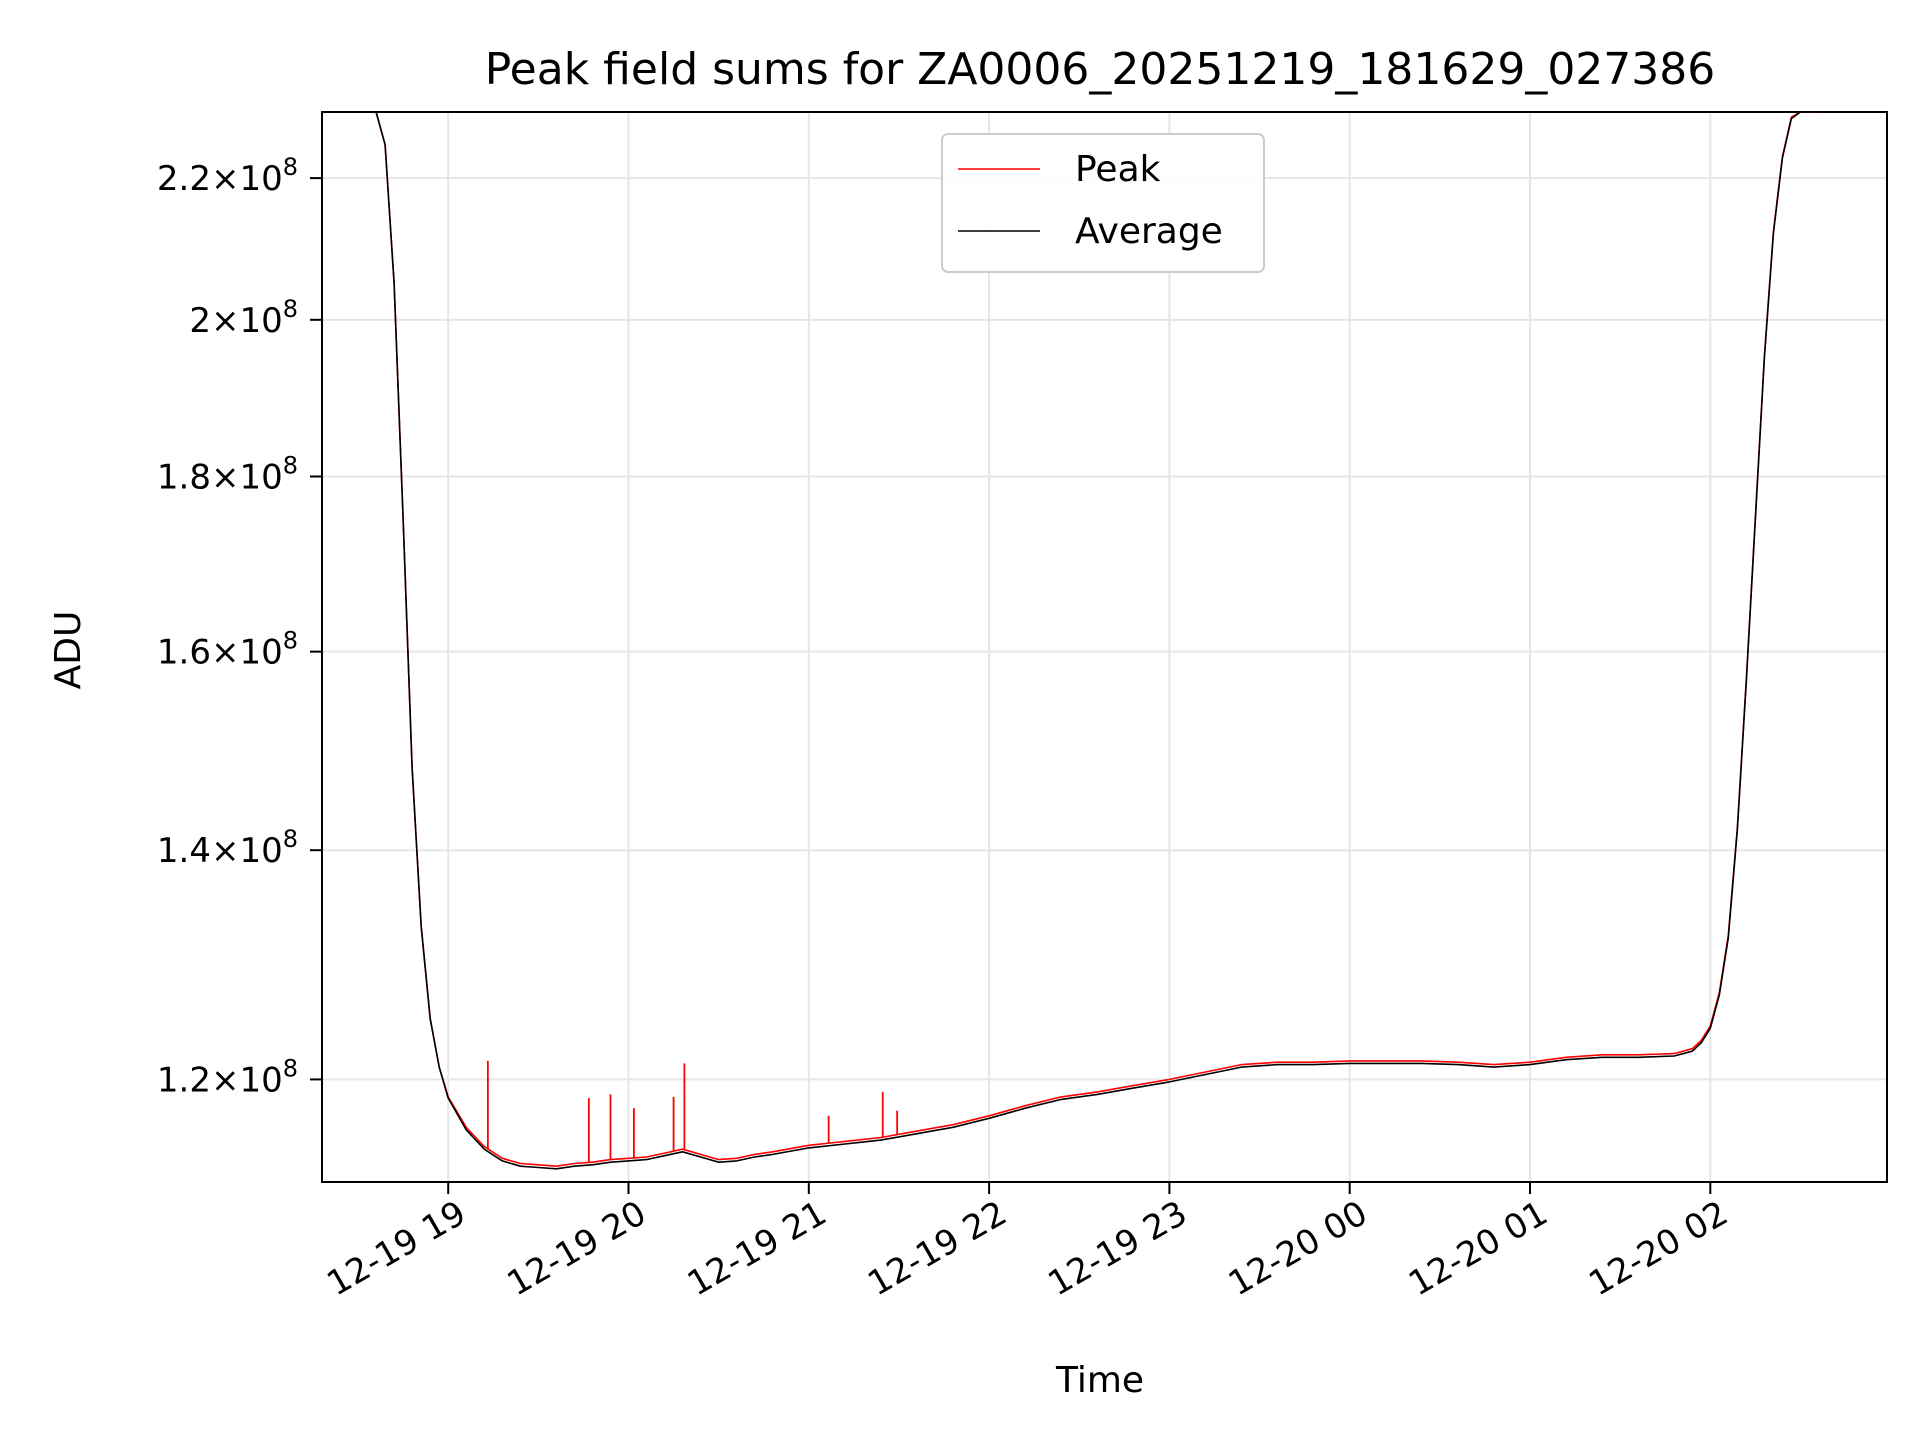 The width and height of the screenshot is (1920, 1440). I want to click on y-tick-label: 1.8×10⁸, so click(227, 474).